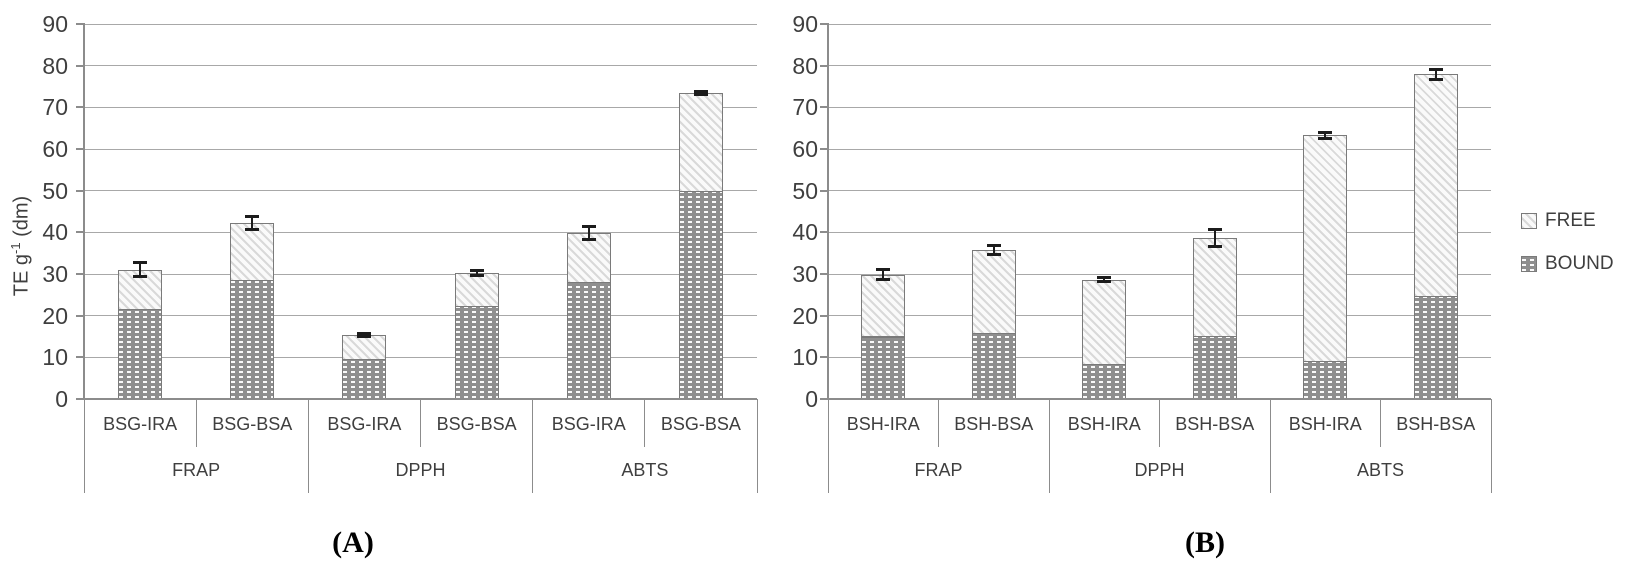  What do you see at coordinates (805, 315) in the screenshot?
I see `y-tick-label: 20` at bounding box center [805, 315].